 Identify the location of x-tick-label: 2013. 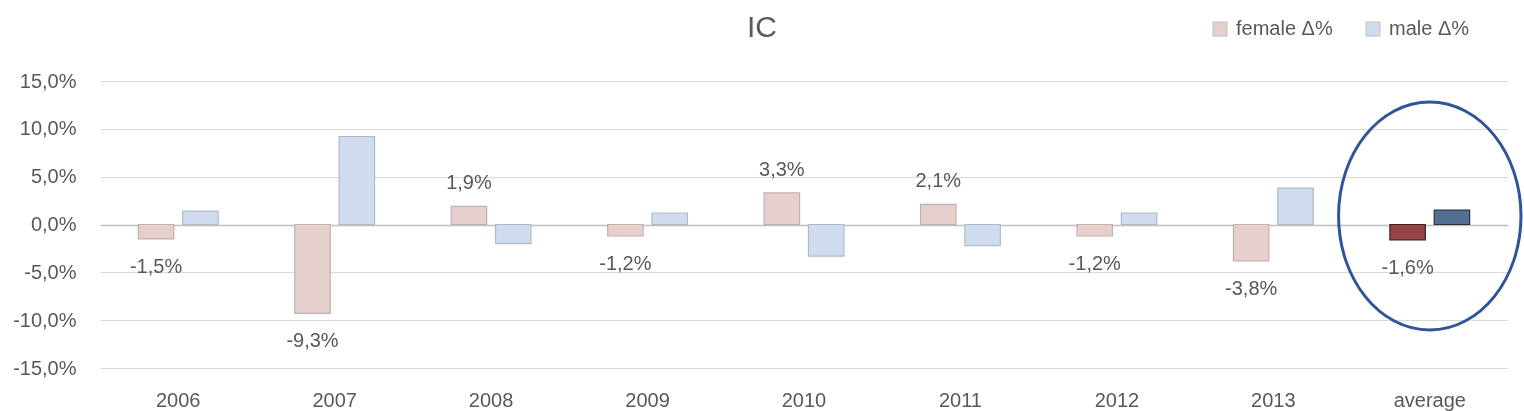
(1273, 399).